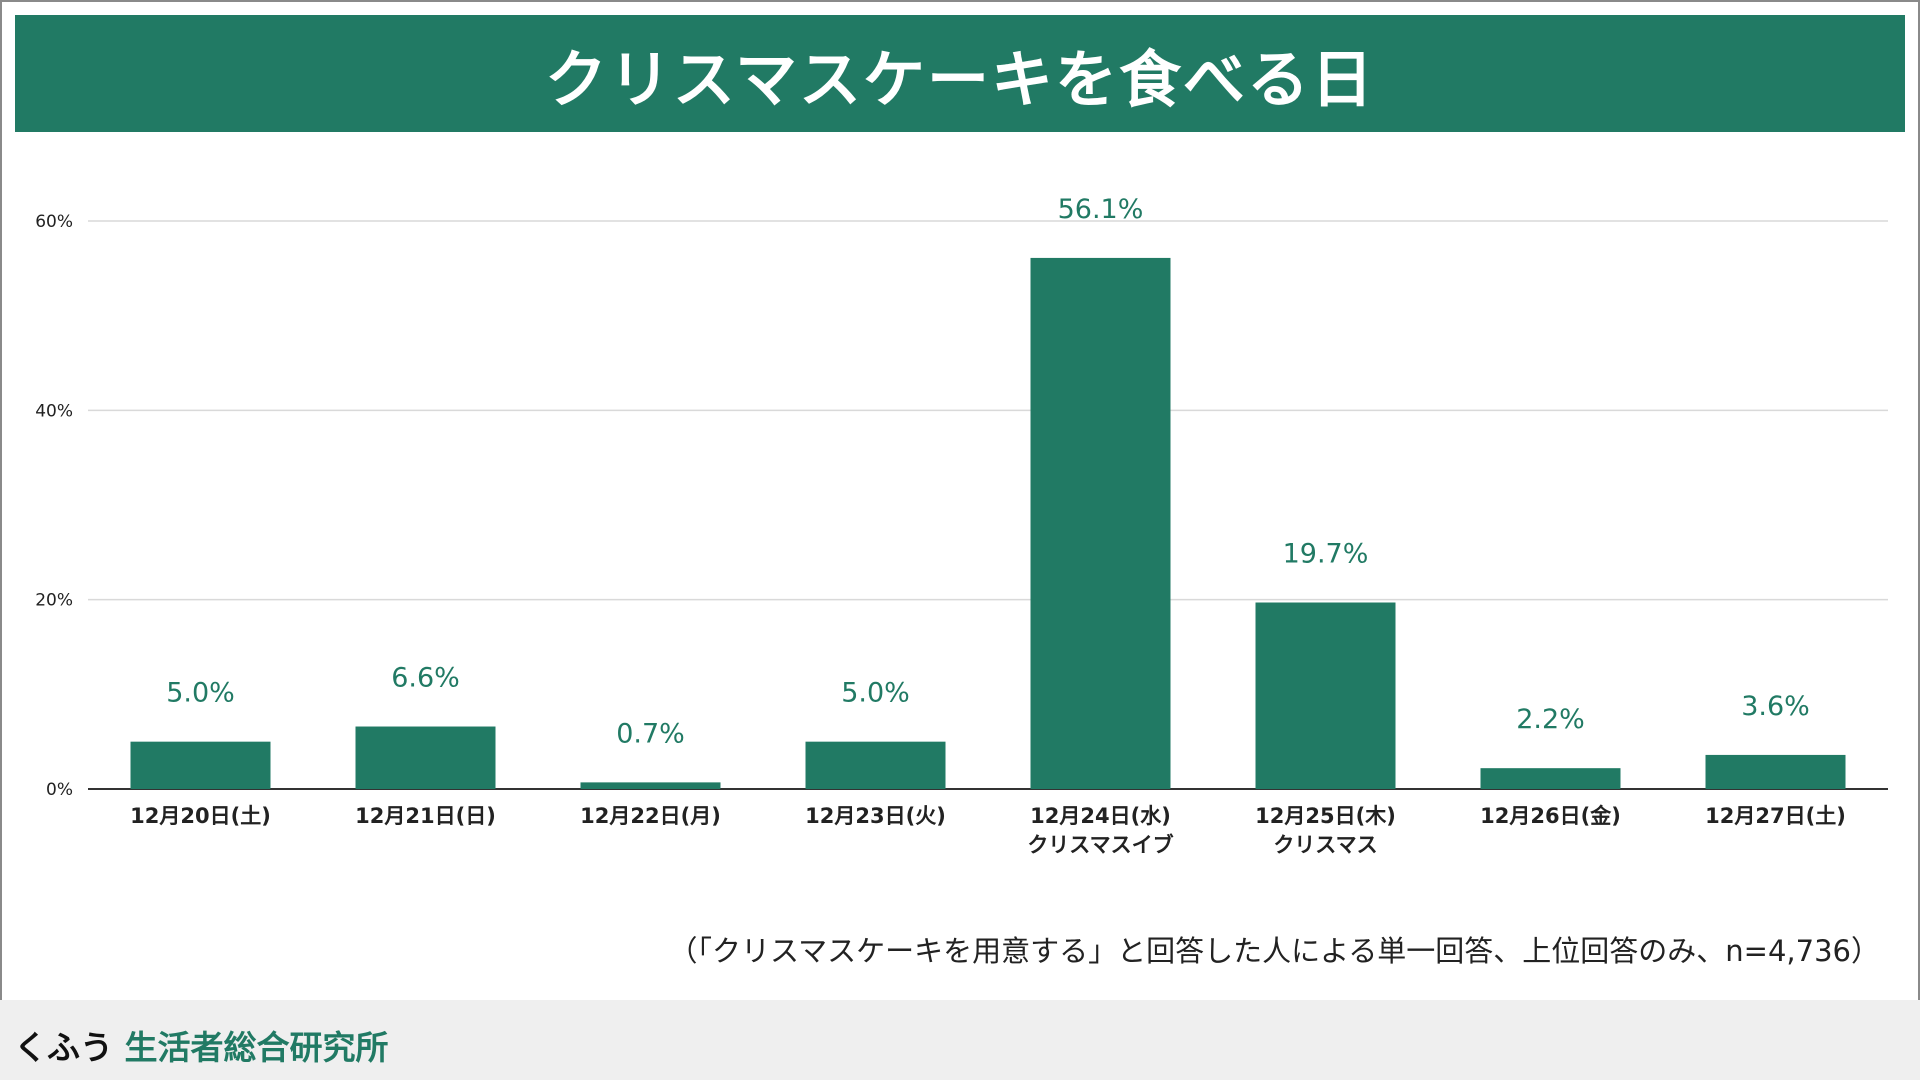 This screenshot has height=1080, width=1920. Describe the element at coordinates (59, 790) in the screenshot. I see `y-tick-label: 0%` at that location.